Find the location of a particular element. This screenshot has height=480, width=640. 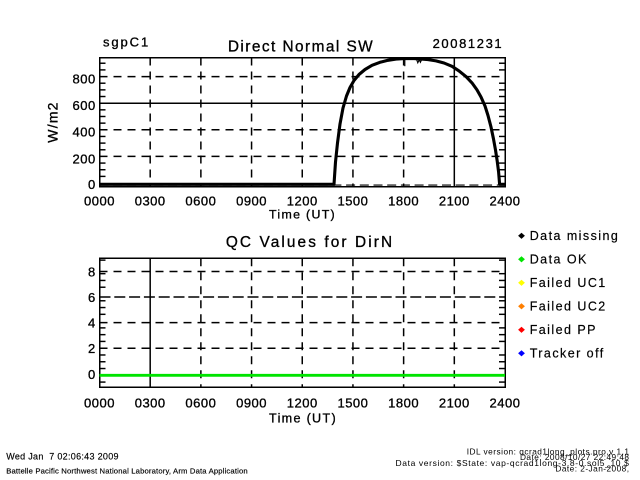

svg-text: 4 is located at coordinates (92, 323).